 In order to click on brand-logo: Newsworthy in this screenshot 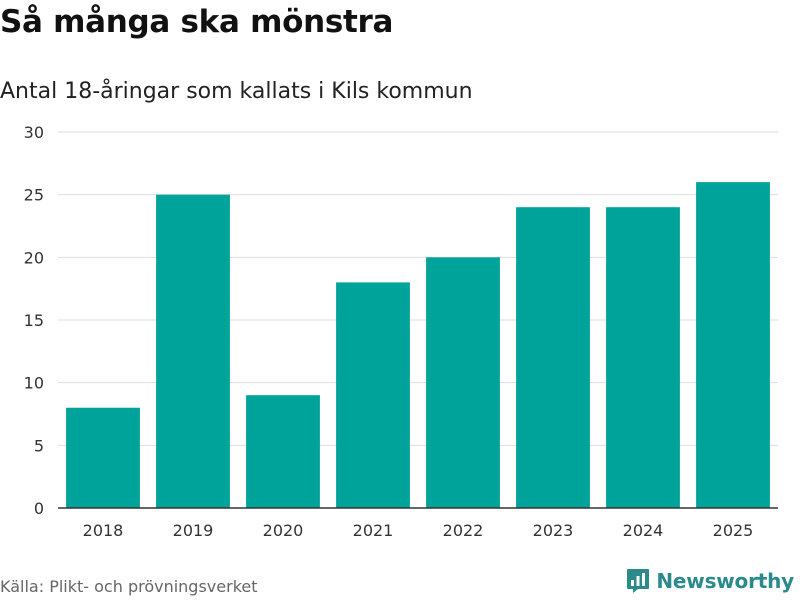, I will do `click(710, 581)`.